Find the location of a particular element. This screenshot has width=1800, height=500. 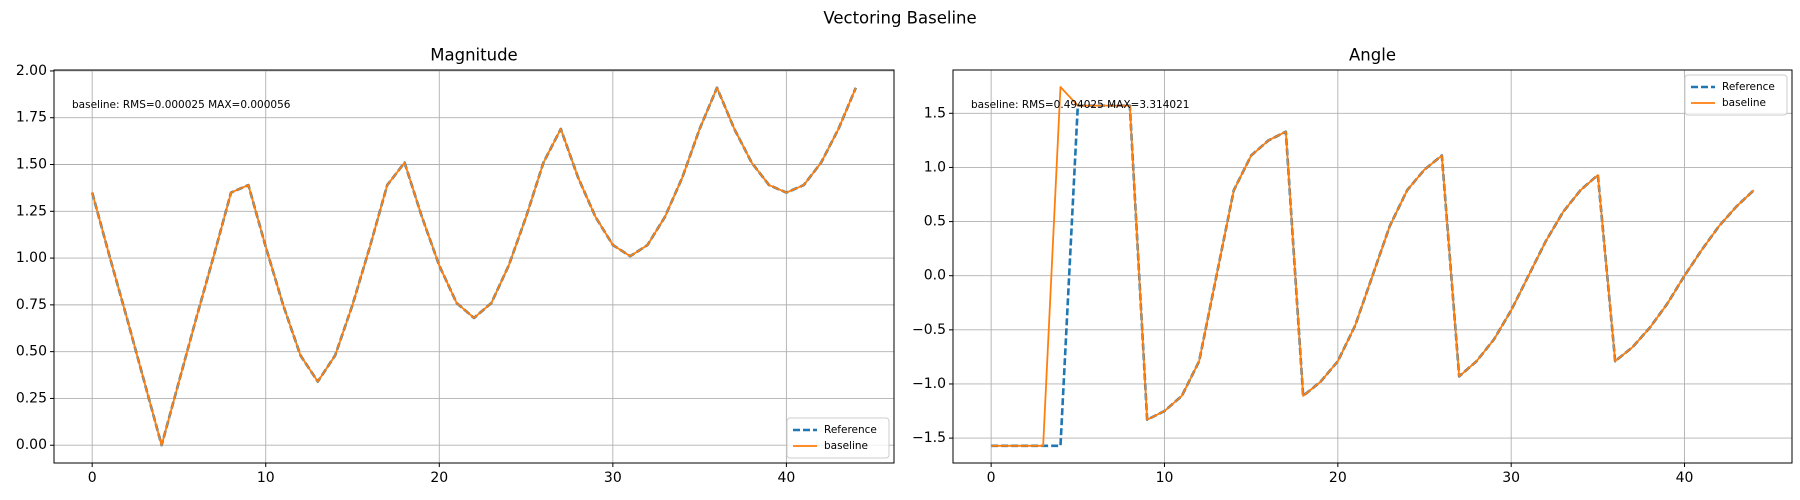

annotation: baseline: RMS=0.000025 MAX=0.000056 is located at coordinates (181, 105).